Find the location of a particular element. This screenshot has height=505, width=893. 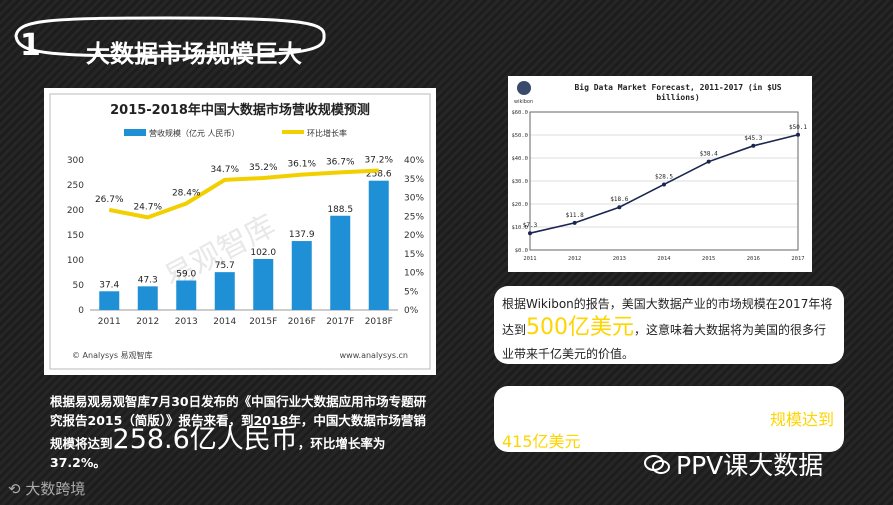

growth-label: 37.2% is located at coordinates (378, 161).